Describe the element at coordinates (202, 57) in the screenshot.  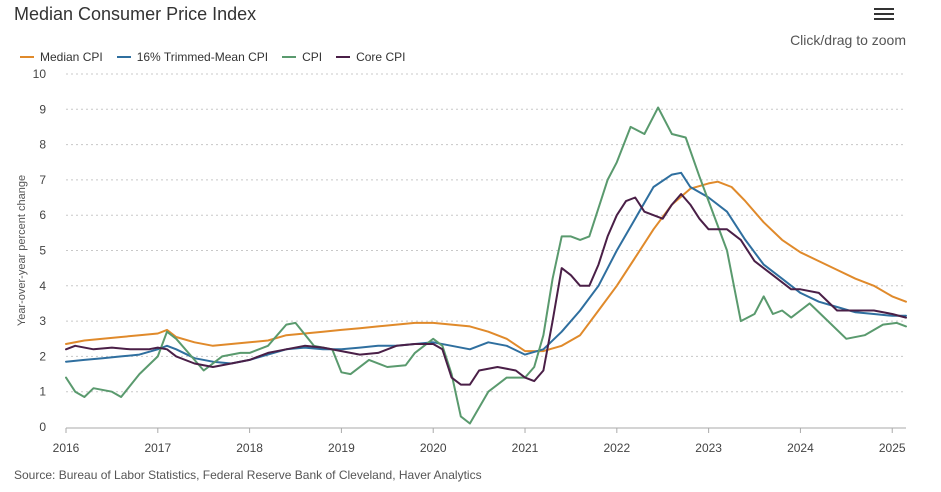
I see `legend-label-trimmed-mean-cpi: 16% Trimmed-Mean CPI` at that location.